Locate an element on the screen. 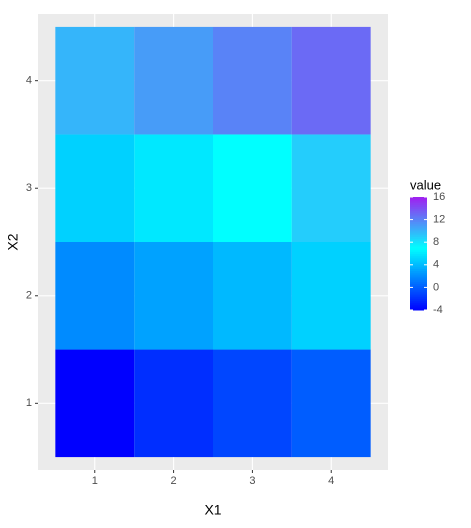  y-tick-label: 2 is located at coordinates (29, 296).